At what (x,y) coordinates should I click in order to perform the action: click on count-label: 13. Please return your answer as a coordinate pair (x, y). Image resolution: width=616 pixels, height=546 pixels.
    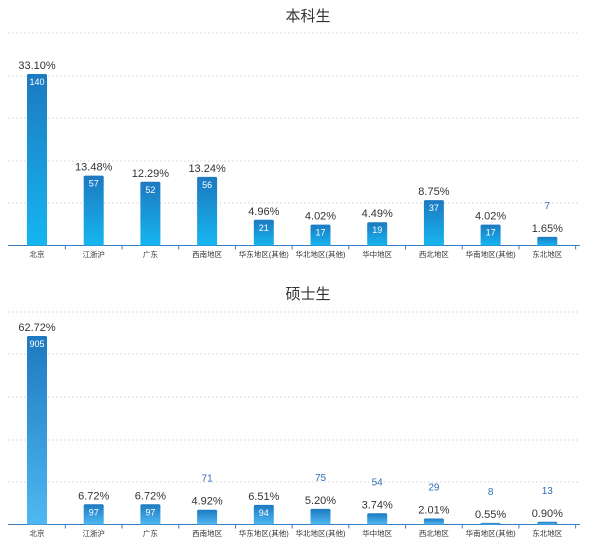
    Looking at the image, I should click on (548, 491).